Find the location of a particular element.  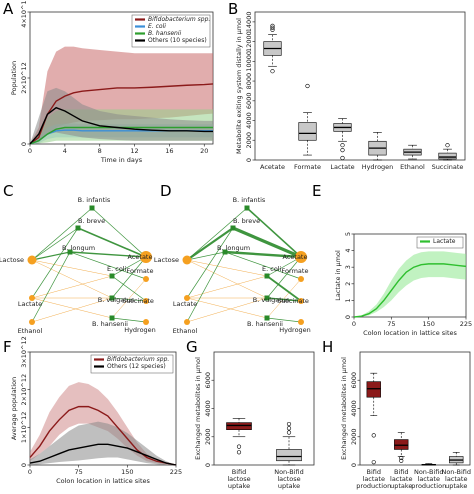

node-label: Hydrogen is located at coordinates (140, 330).